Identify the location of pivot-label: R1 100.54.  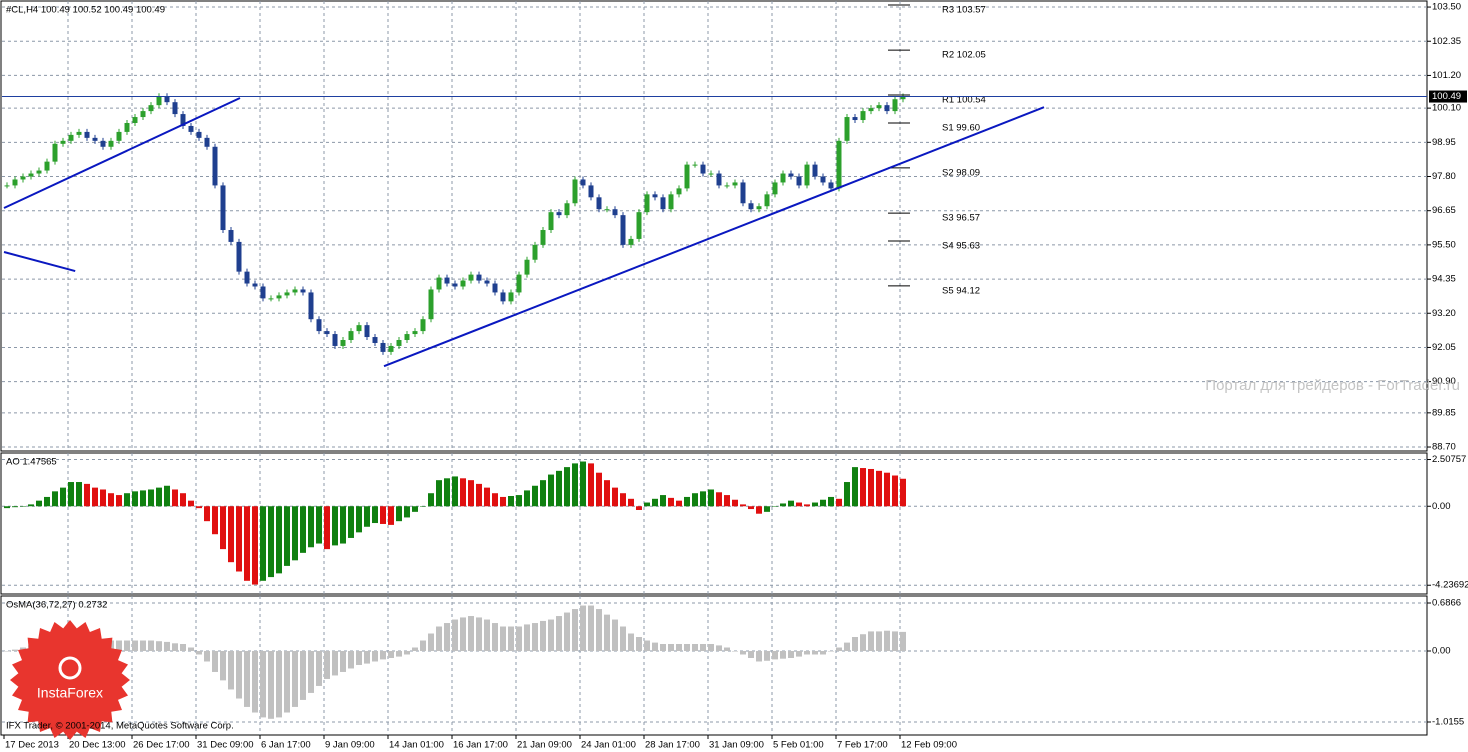
(964, 100).